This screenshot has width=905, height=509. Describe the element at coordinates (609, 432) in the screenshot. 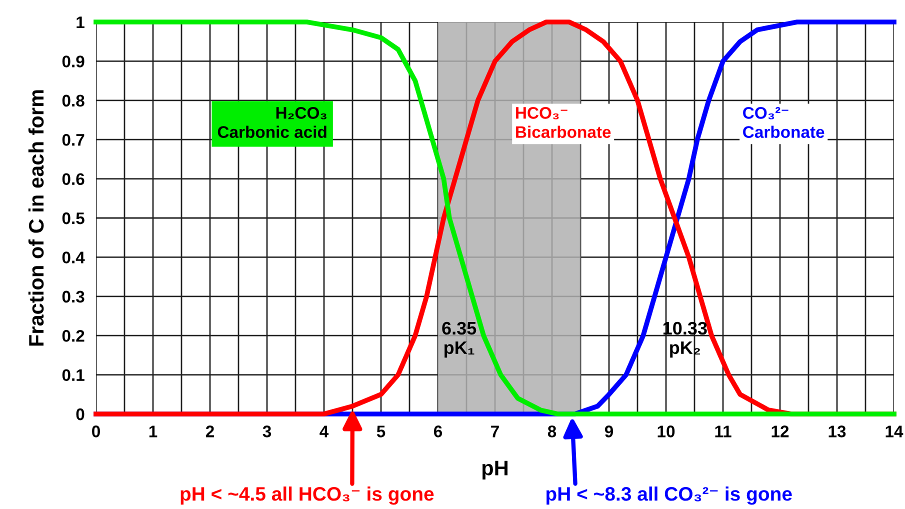

I see `x-tick-label: 9` at that location.